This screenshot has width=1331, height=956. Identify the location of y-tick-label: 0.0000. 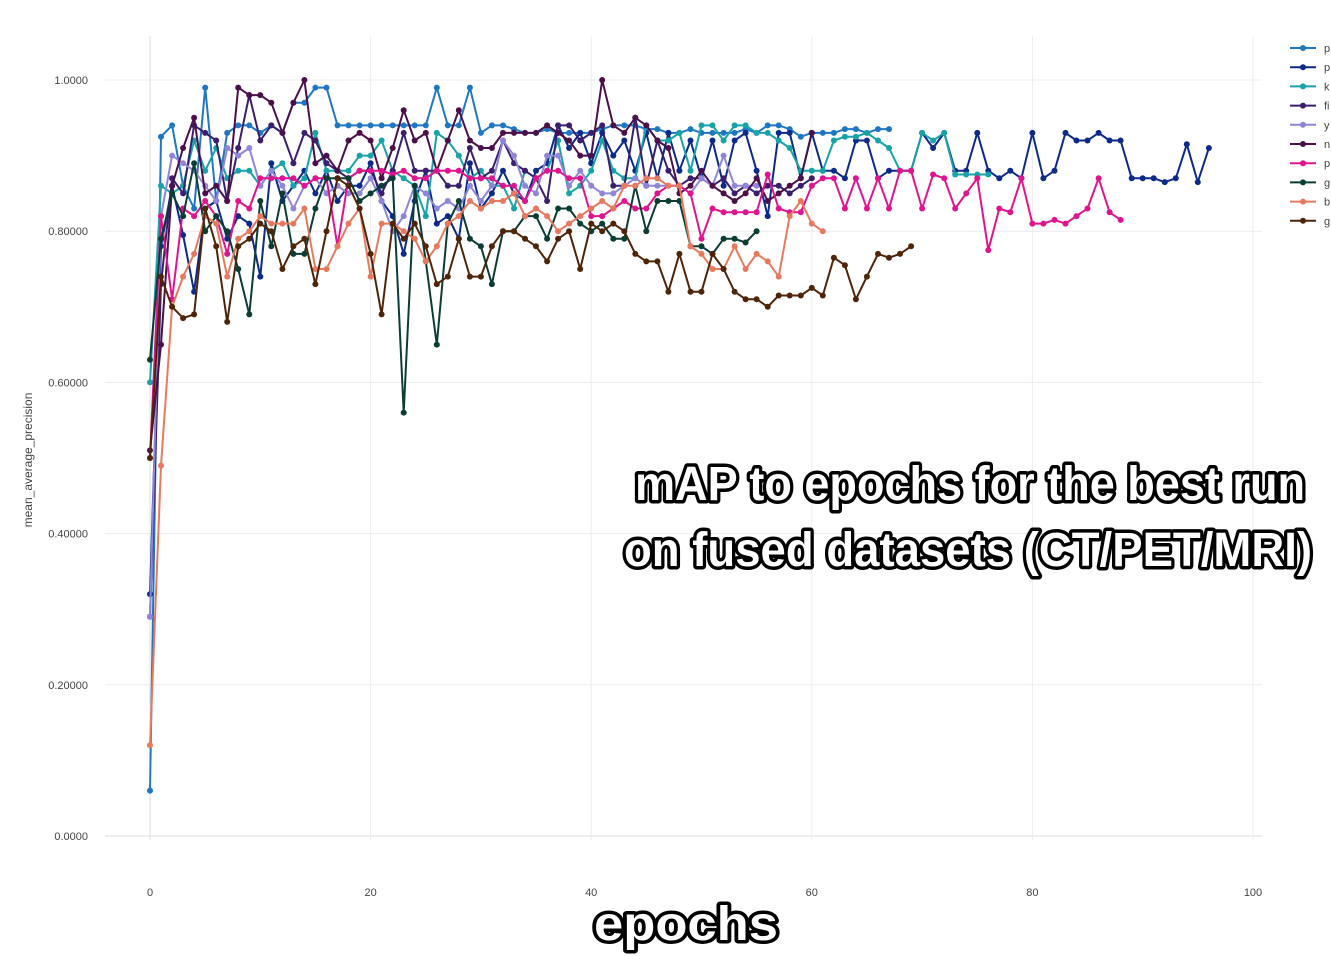
(71, 837).